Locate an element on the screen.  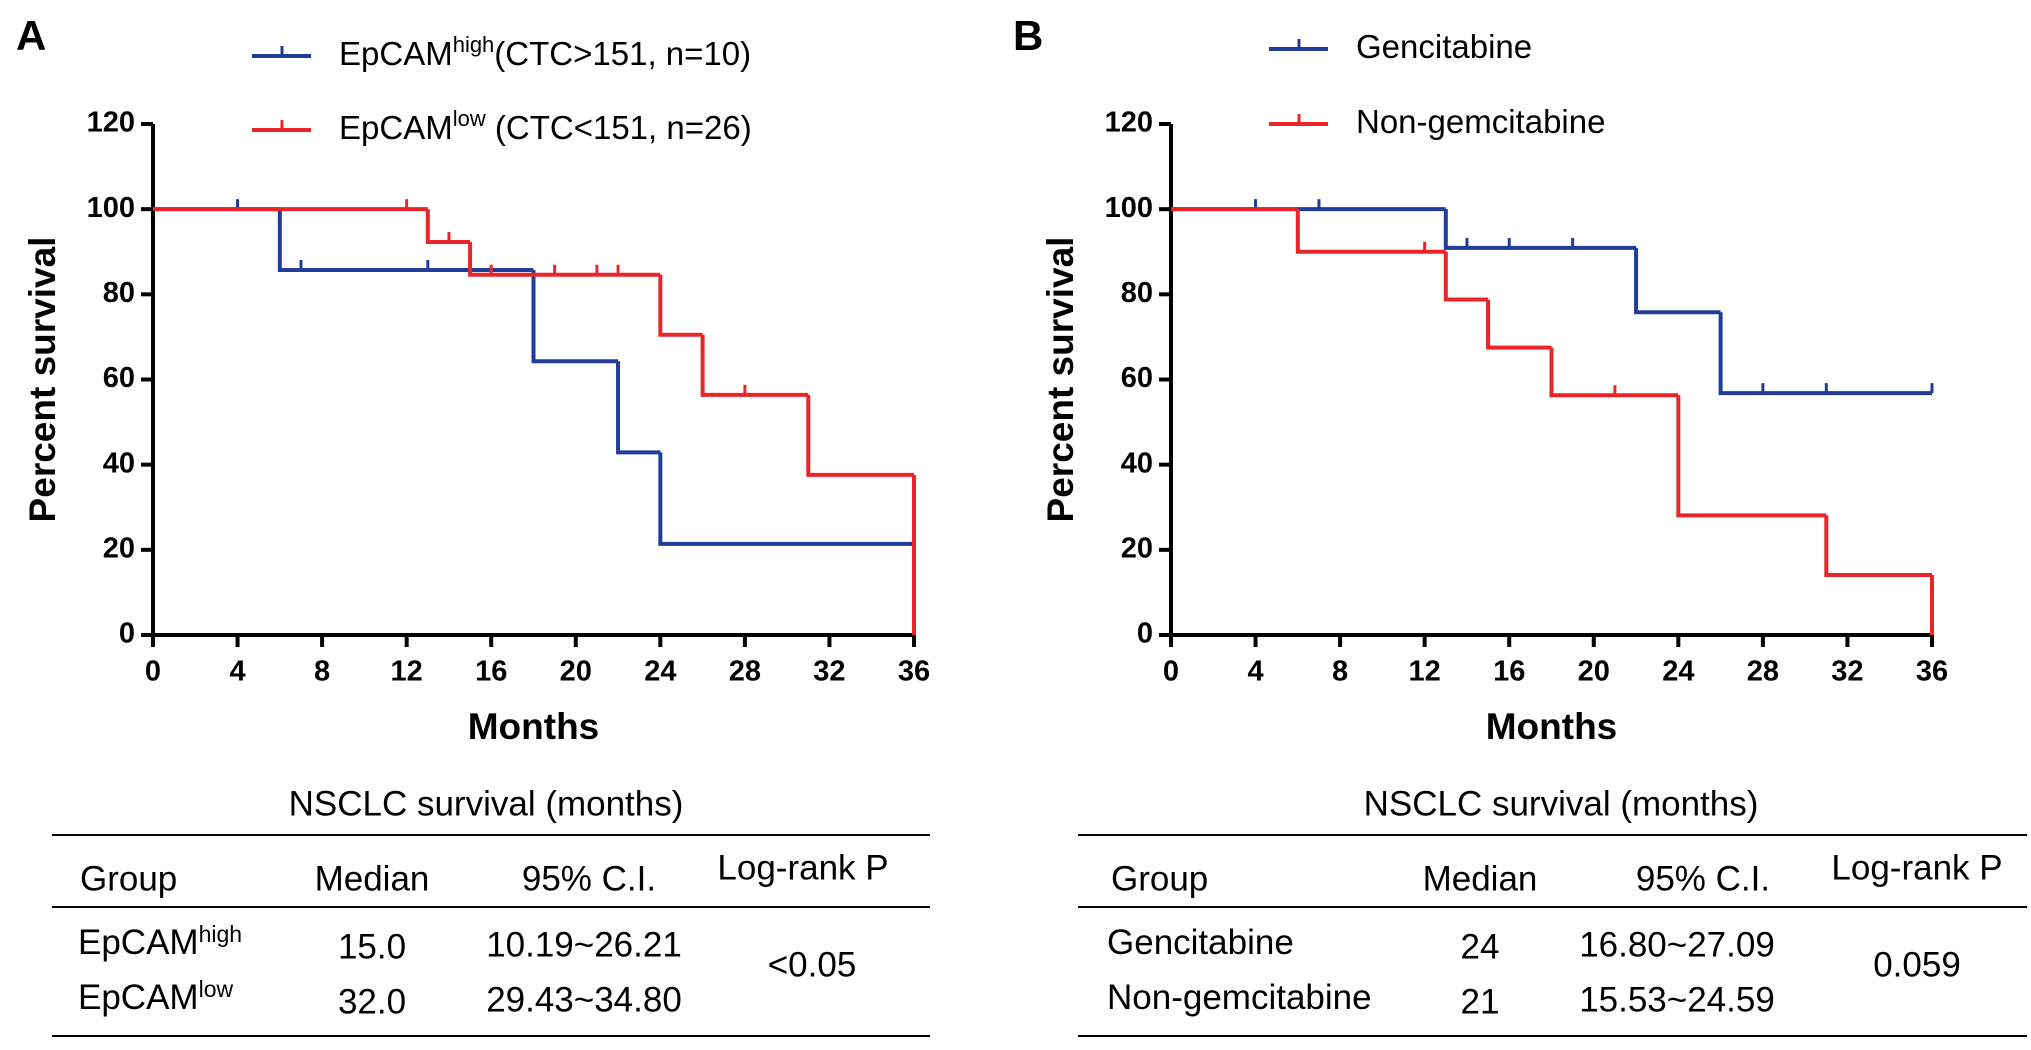
group-name: Gencitabine is located at coordinates (1200, 942).